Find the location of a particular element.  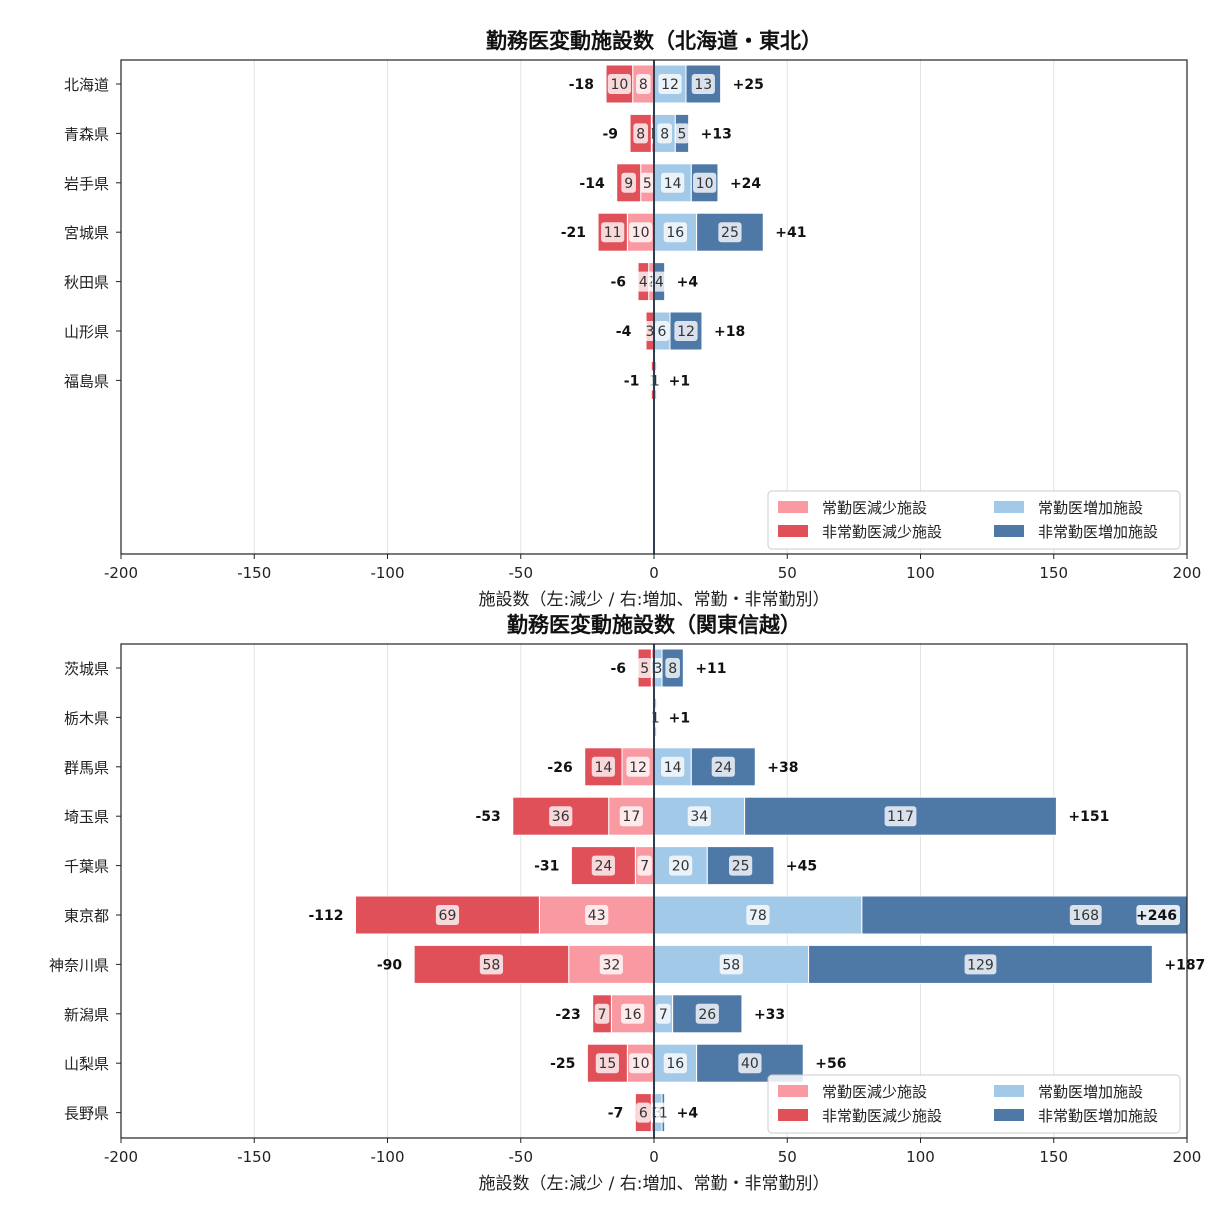

category-label: 山形県 is located at coordinates (86, 332).